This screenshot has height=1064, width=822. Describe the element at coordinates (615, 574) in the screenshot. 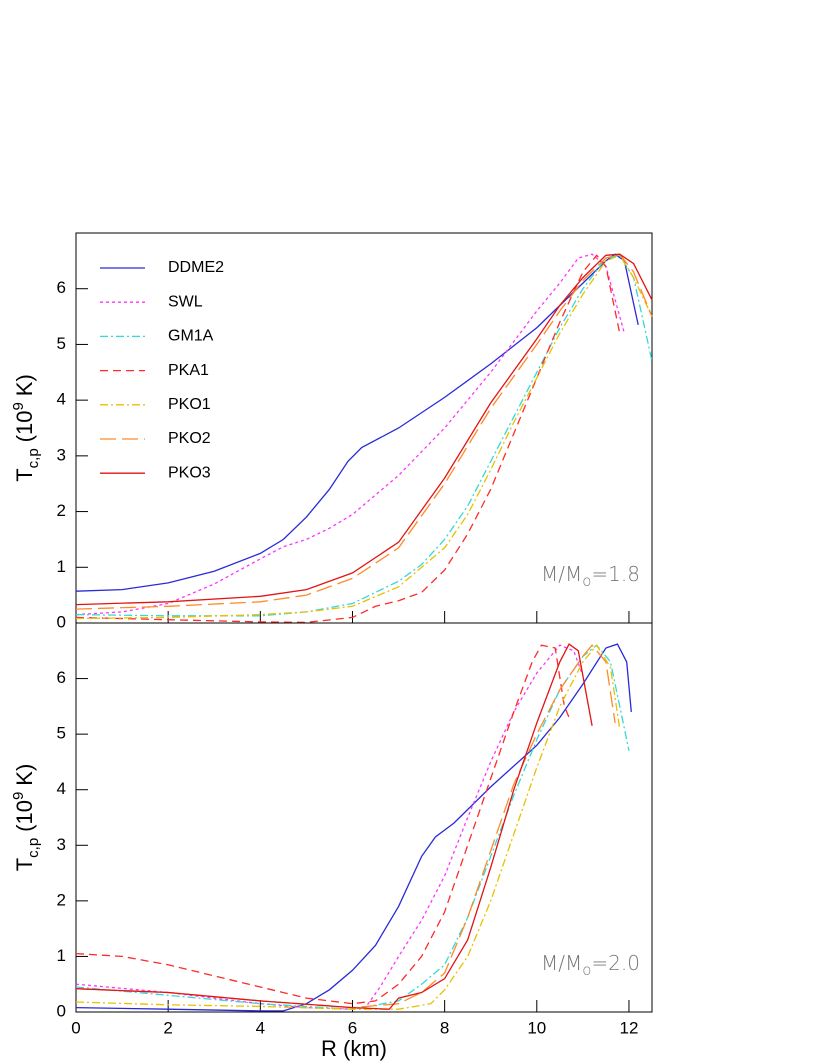

I see `annotation-post: =1.8` at that location.